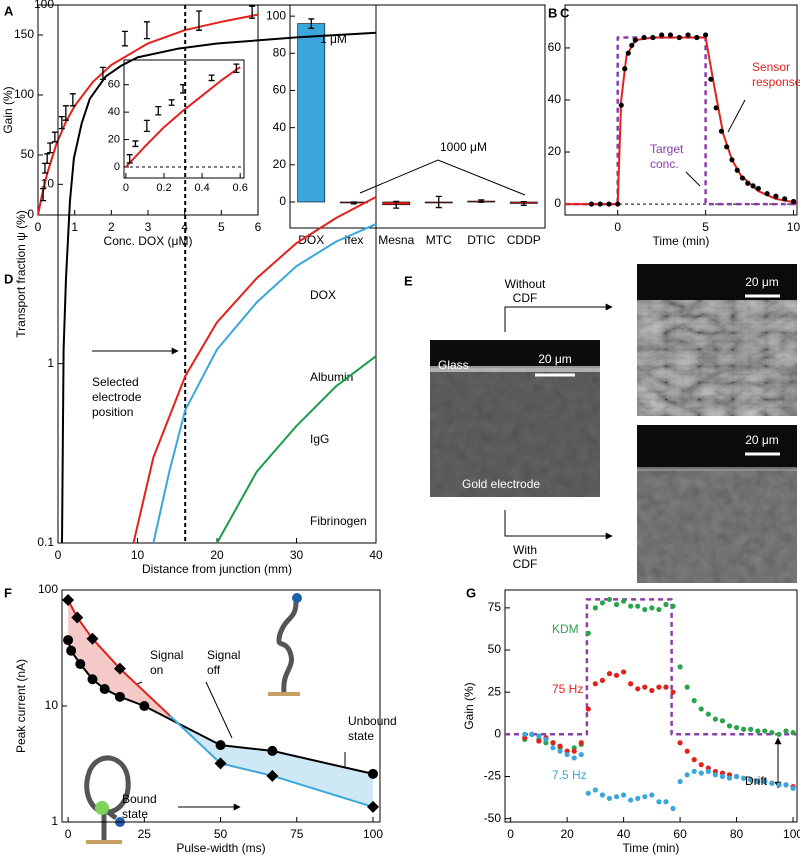  What do you see at coordinates (651, 848) in the screenshot?
I see `x-axis-title: Time (min)` at bounding box center [651, 848].